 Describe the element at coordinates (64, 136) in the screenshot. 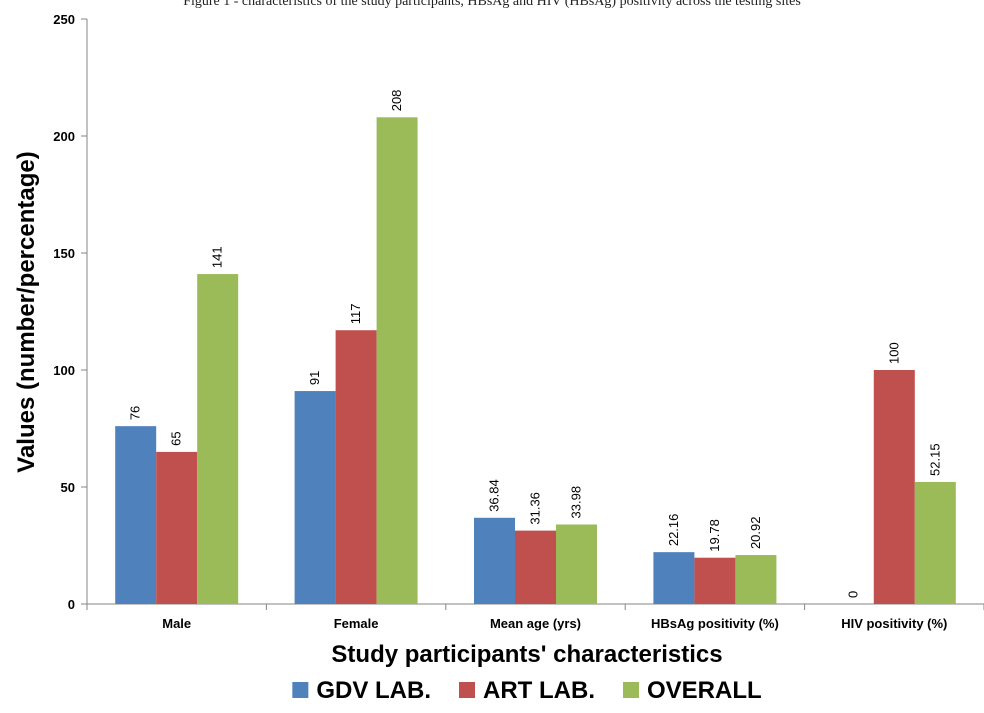

I see `y-tick-label: 200` at that location.